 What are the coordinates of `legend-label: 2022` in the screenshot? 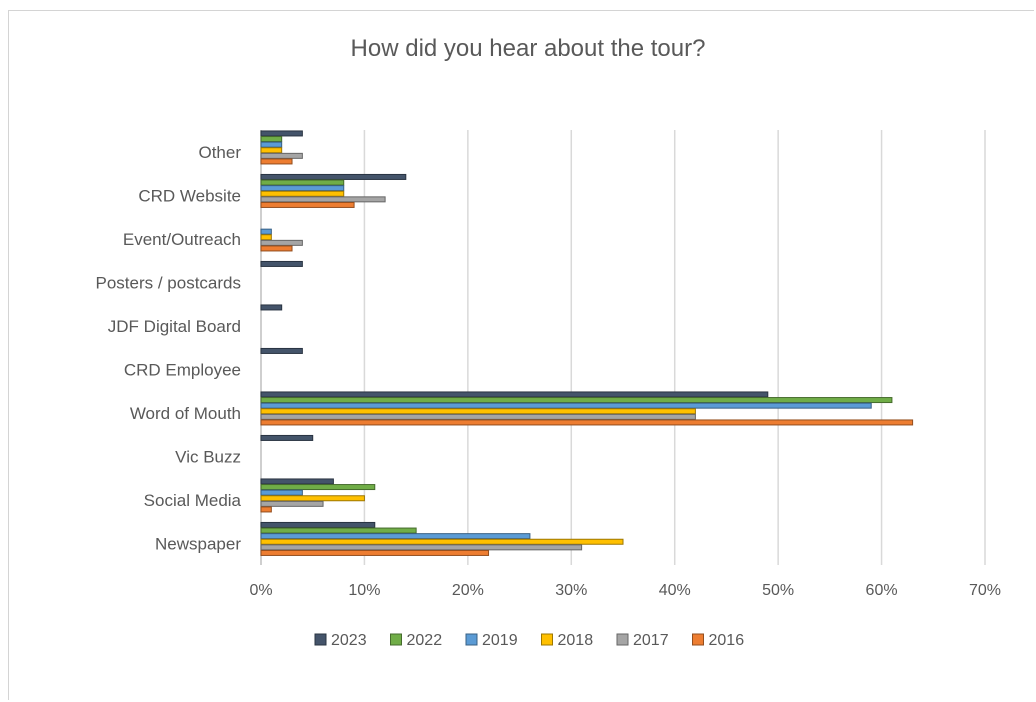 It's located at (425, 640).